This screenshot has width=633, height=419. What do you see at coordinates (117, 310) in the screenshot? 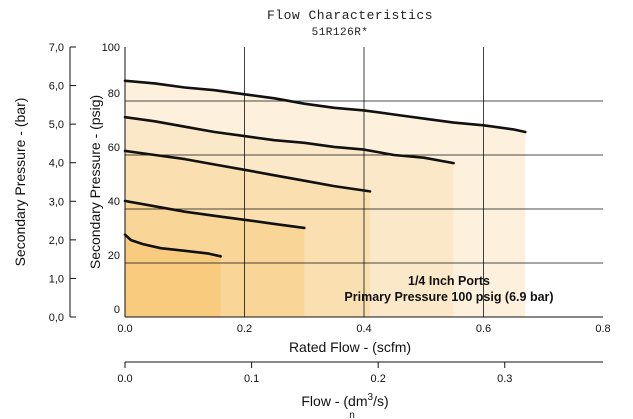
I see `y-tick-label-0: 0` at bounding box center [117, 310].